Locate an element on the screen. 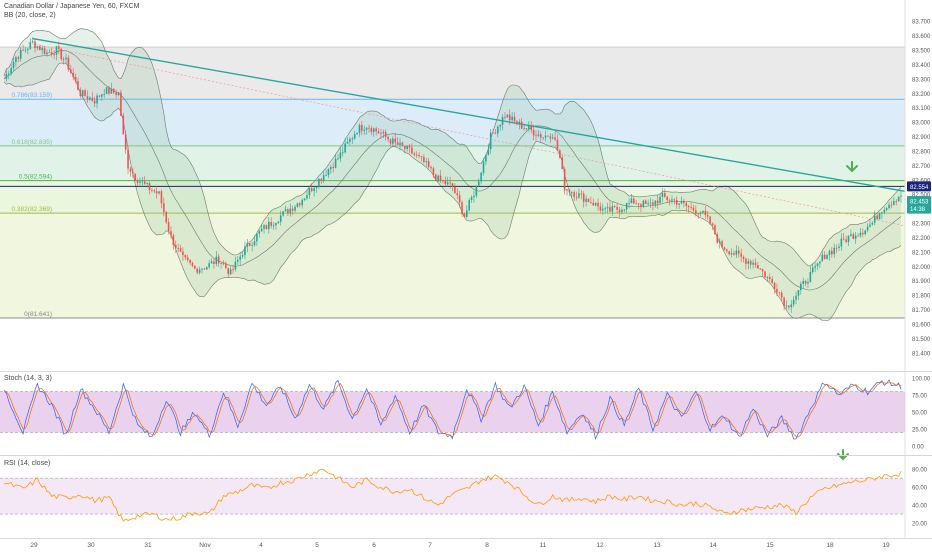  price-label-text: 82.554 is located at coordinates (919, 188).